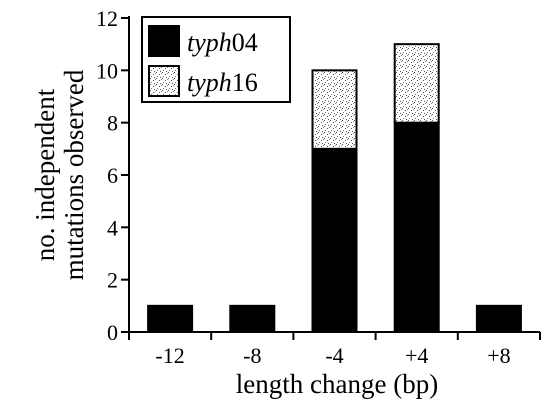 The image size is (546, 409). Describe the element at coordinates (170, 319) in the screenshot. I see `bar-typh04-minus12` at that location.